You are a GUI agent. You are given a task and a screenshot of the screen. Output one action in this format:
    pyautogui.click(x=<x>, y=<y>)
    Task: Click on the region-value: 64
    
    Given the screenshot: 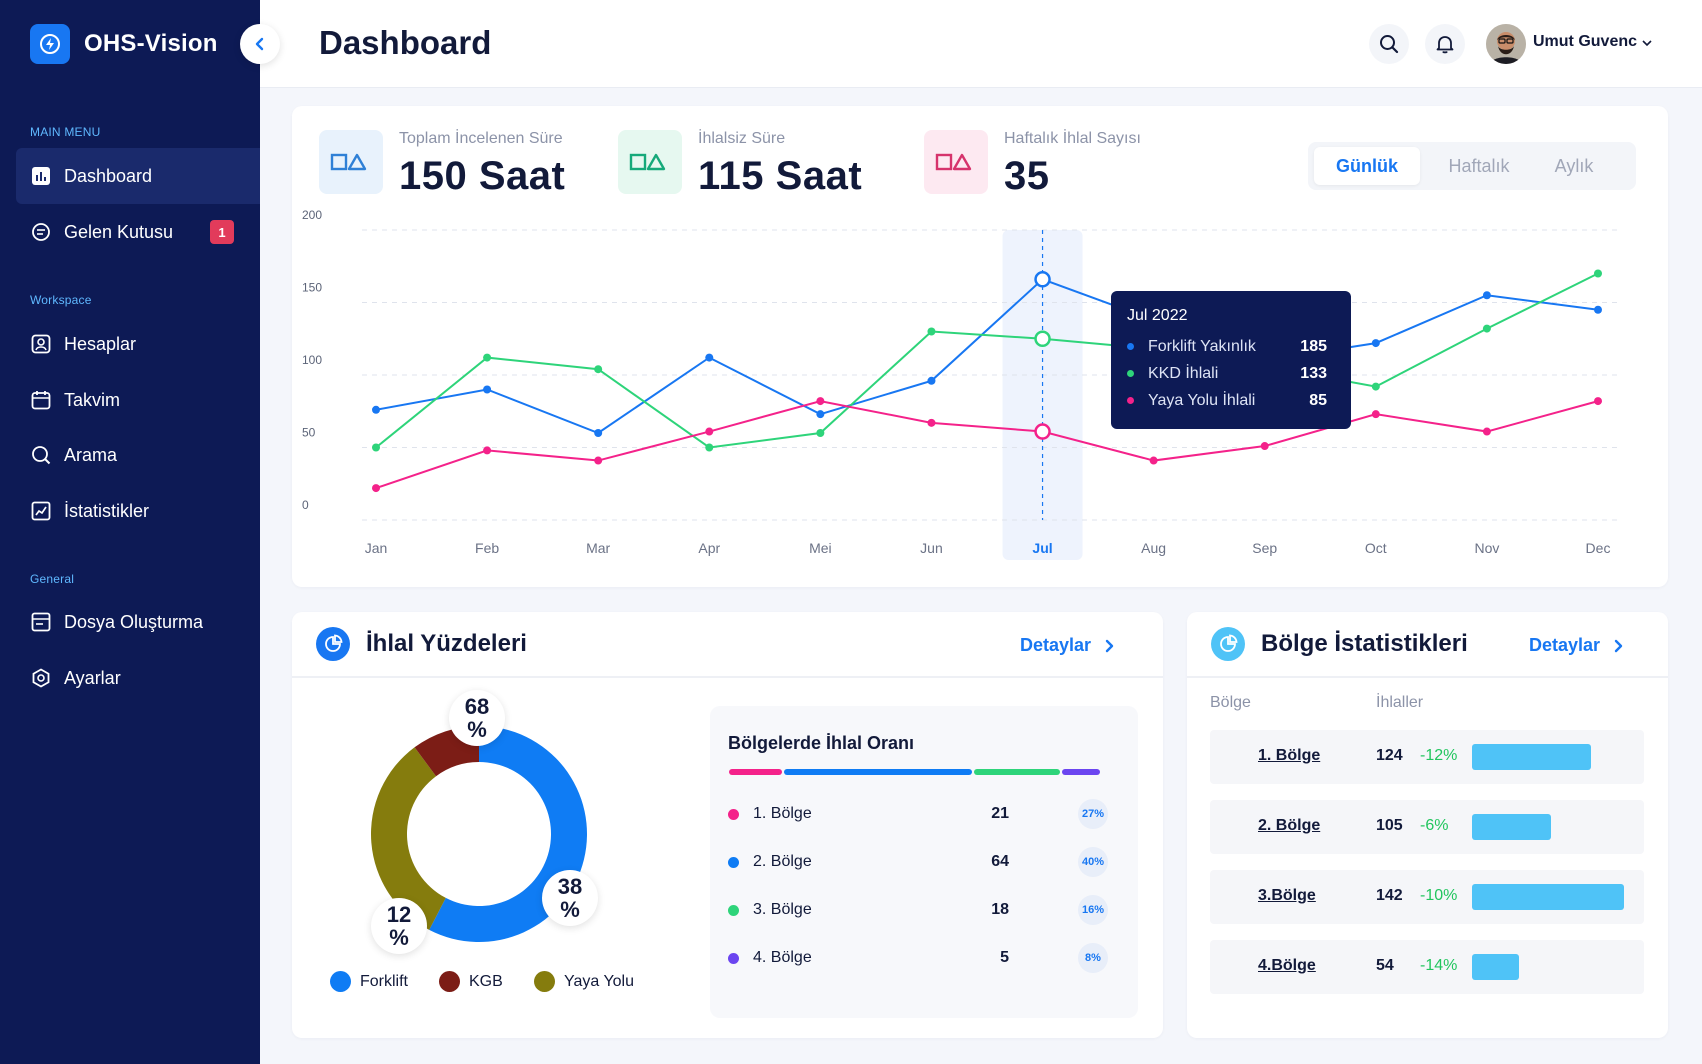 What is the action you would take?
    pyautogui.click(x=1000, y=861)
    